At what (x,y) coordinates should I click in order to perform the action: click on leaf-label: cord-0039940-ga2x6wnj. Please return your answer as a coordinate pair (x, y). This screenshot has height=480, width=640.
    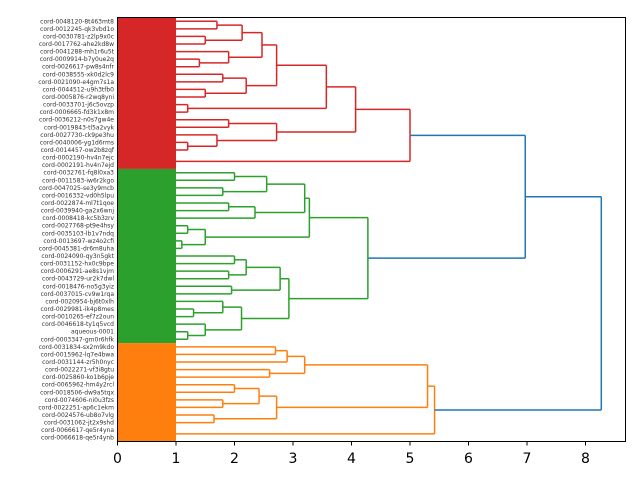
    Looking at the image, I should click on (78, 211).